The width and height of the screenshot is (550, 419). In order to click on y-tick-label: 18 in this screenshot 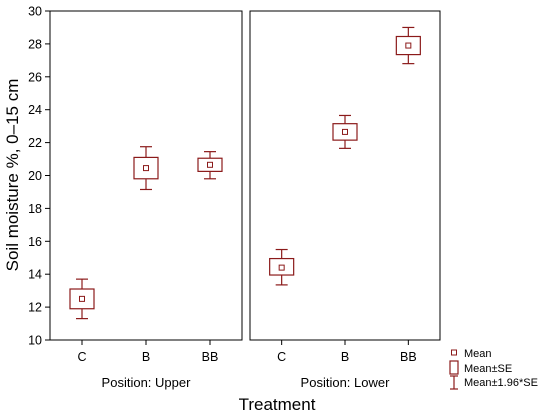, I will do `click(35, 209)`.